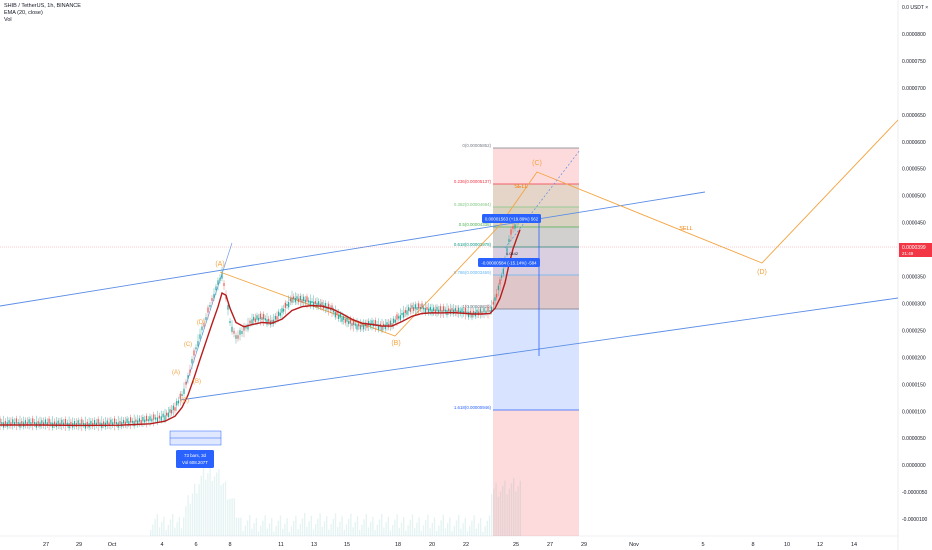  I want to click on sell-label: SELL, so click(685, 229).